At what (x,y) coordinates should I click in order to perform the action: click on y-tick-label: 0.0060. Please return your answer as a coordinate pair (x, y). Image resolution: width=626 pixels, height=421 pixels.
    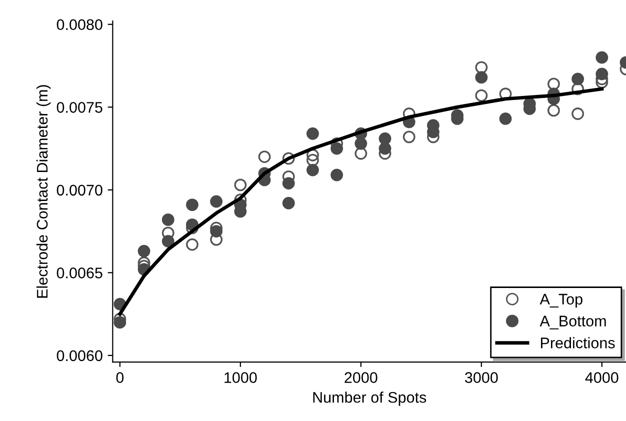
    Looking at the image, I should click on (79, 356).